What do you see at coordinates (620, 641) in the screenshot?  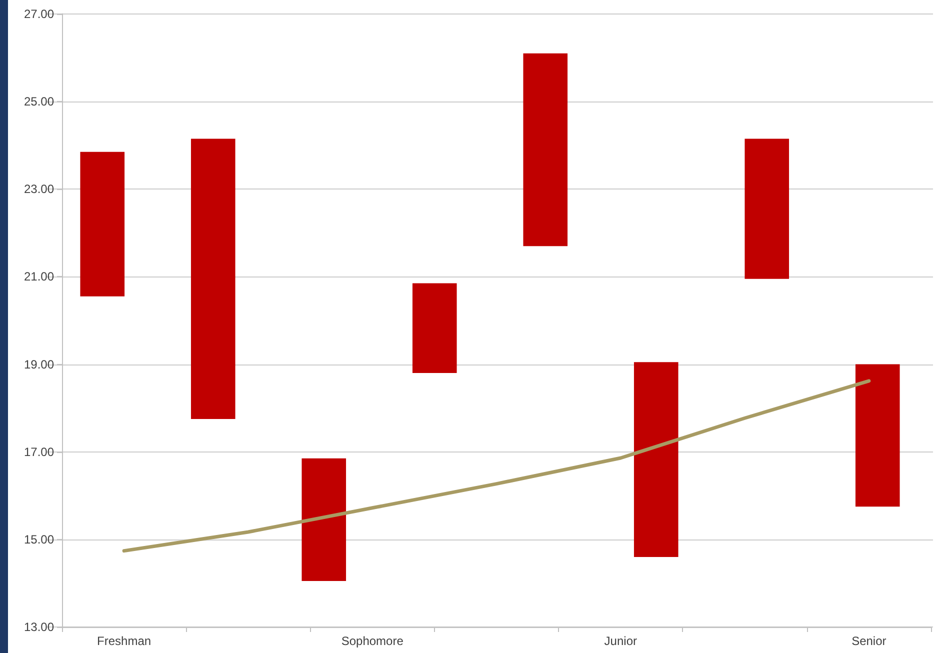 I see `x-tick-label: Junior` at bounding box center [620, 641].